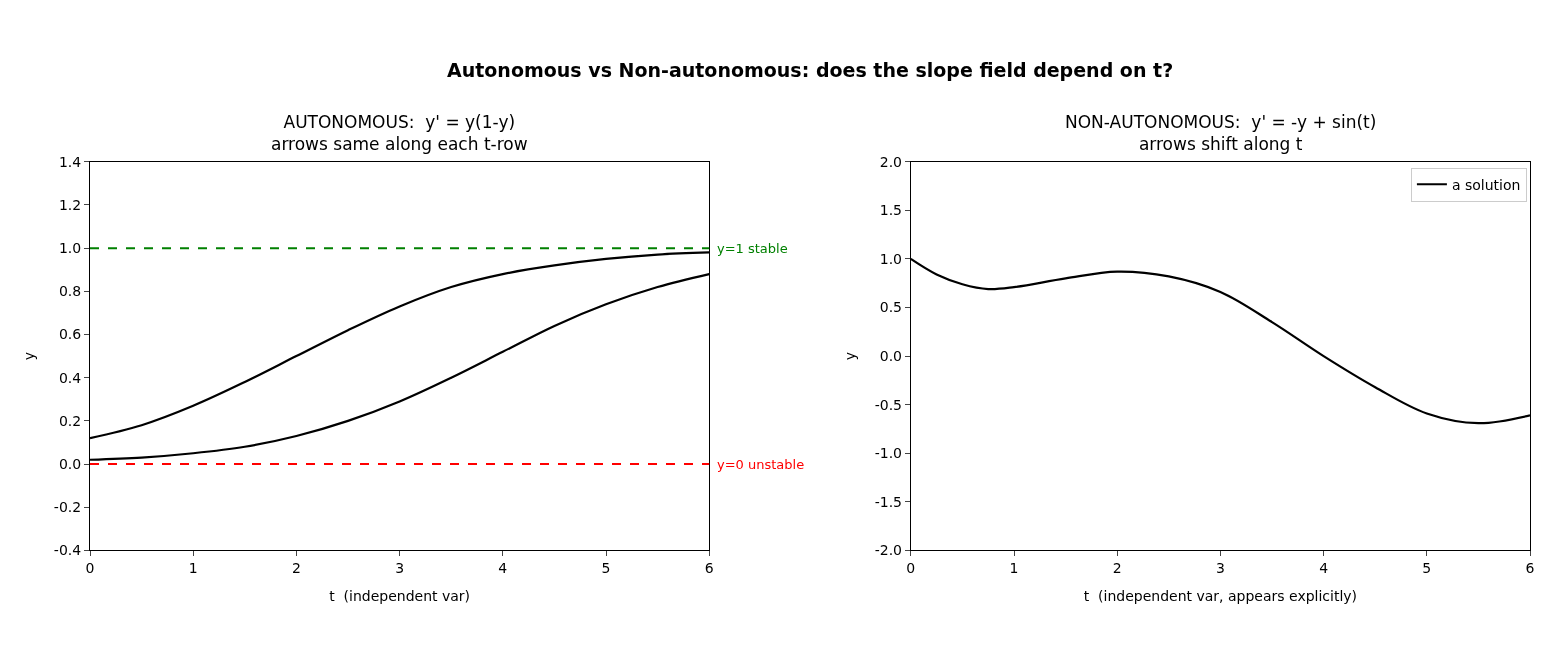  Describe the element at coordinates (399, 133) in the screenshot. I see `chart-title: AUTONOMOUS: y' = y(1-y) arrows same along each t-row` at that location.